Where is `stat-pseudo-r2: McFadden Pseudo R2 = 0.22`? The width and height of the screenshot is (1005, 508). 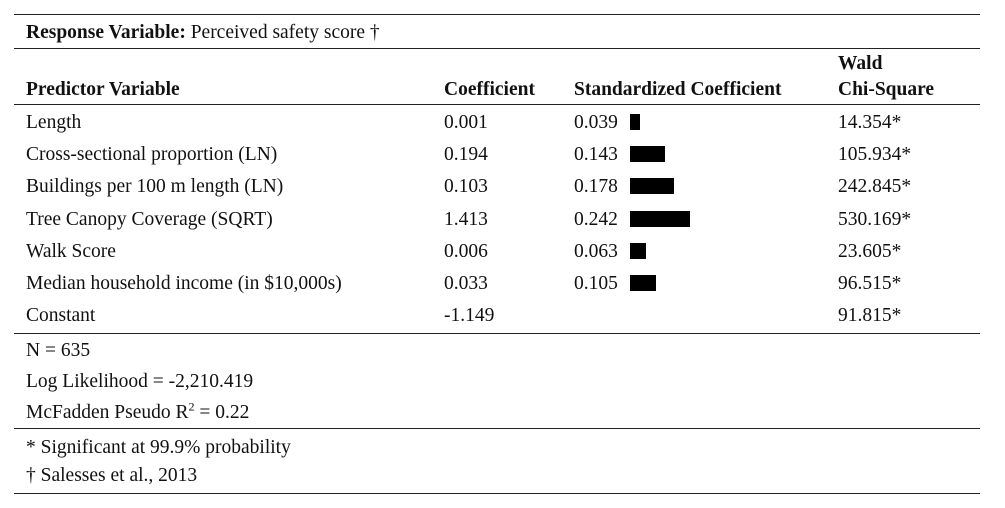
stat-pseudo-r2: McFadden Pseudo R2 = 0.22 is located at coordinates (138, 411).